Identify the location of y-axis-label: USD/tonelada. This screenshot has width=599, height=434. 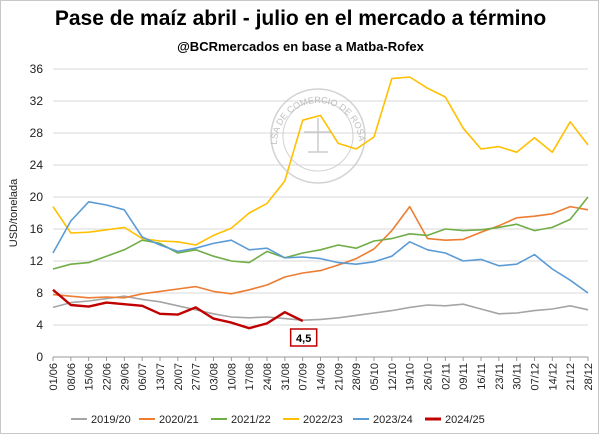
(14, 212).